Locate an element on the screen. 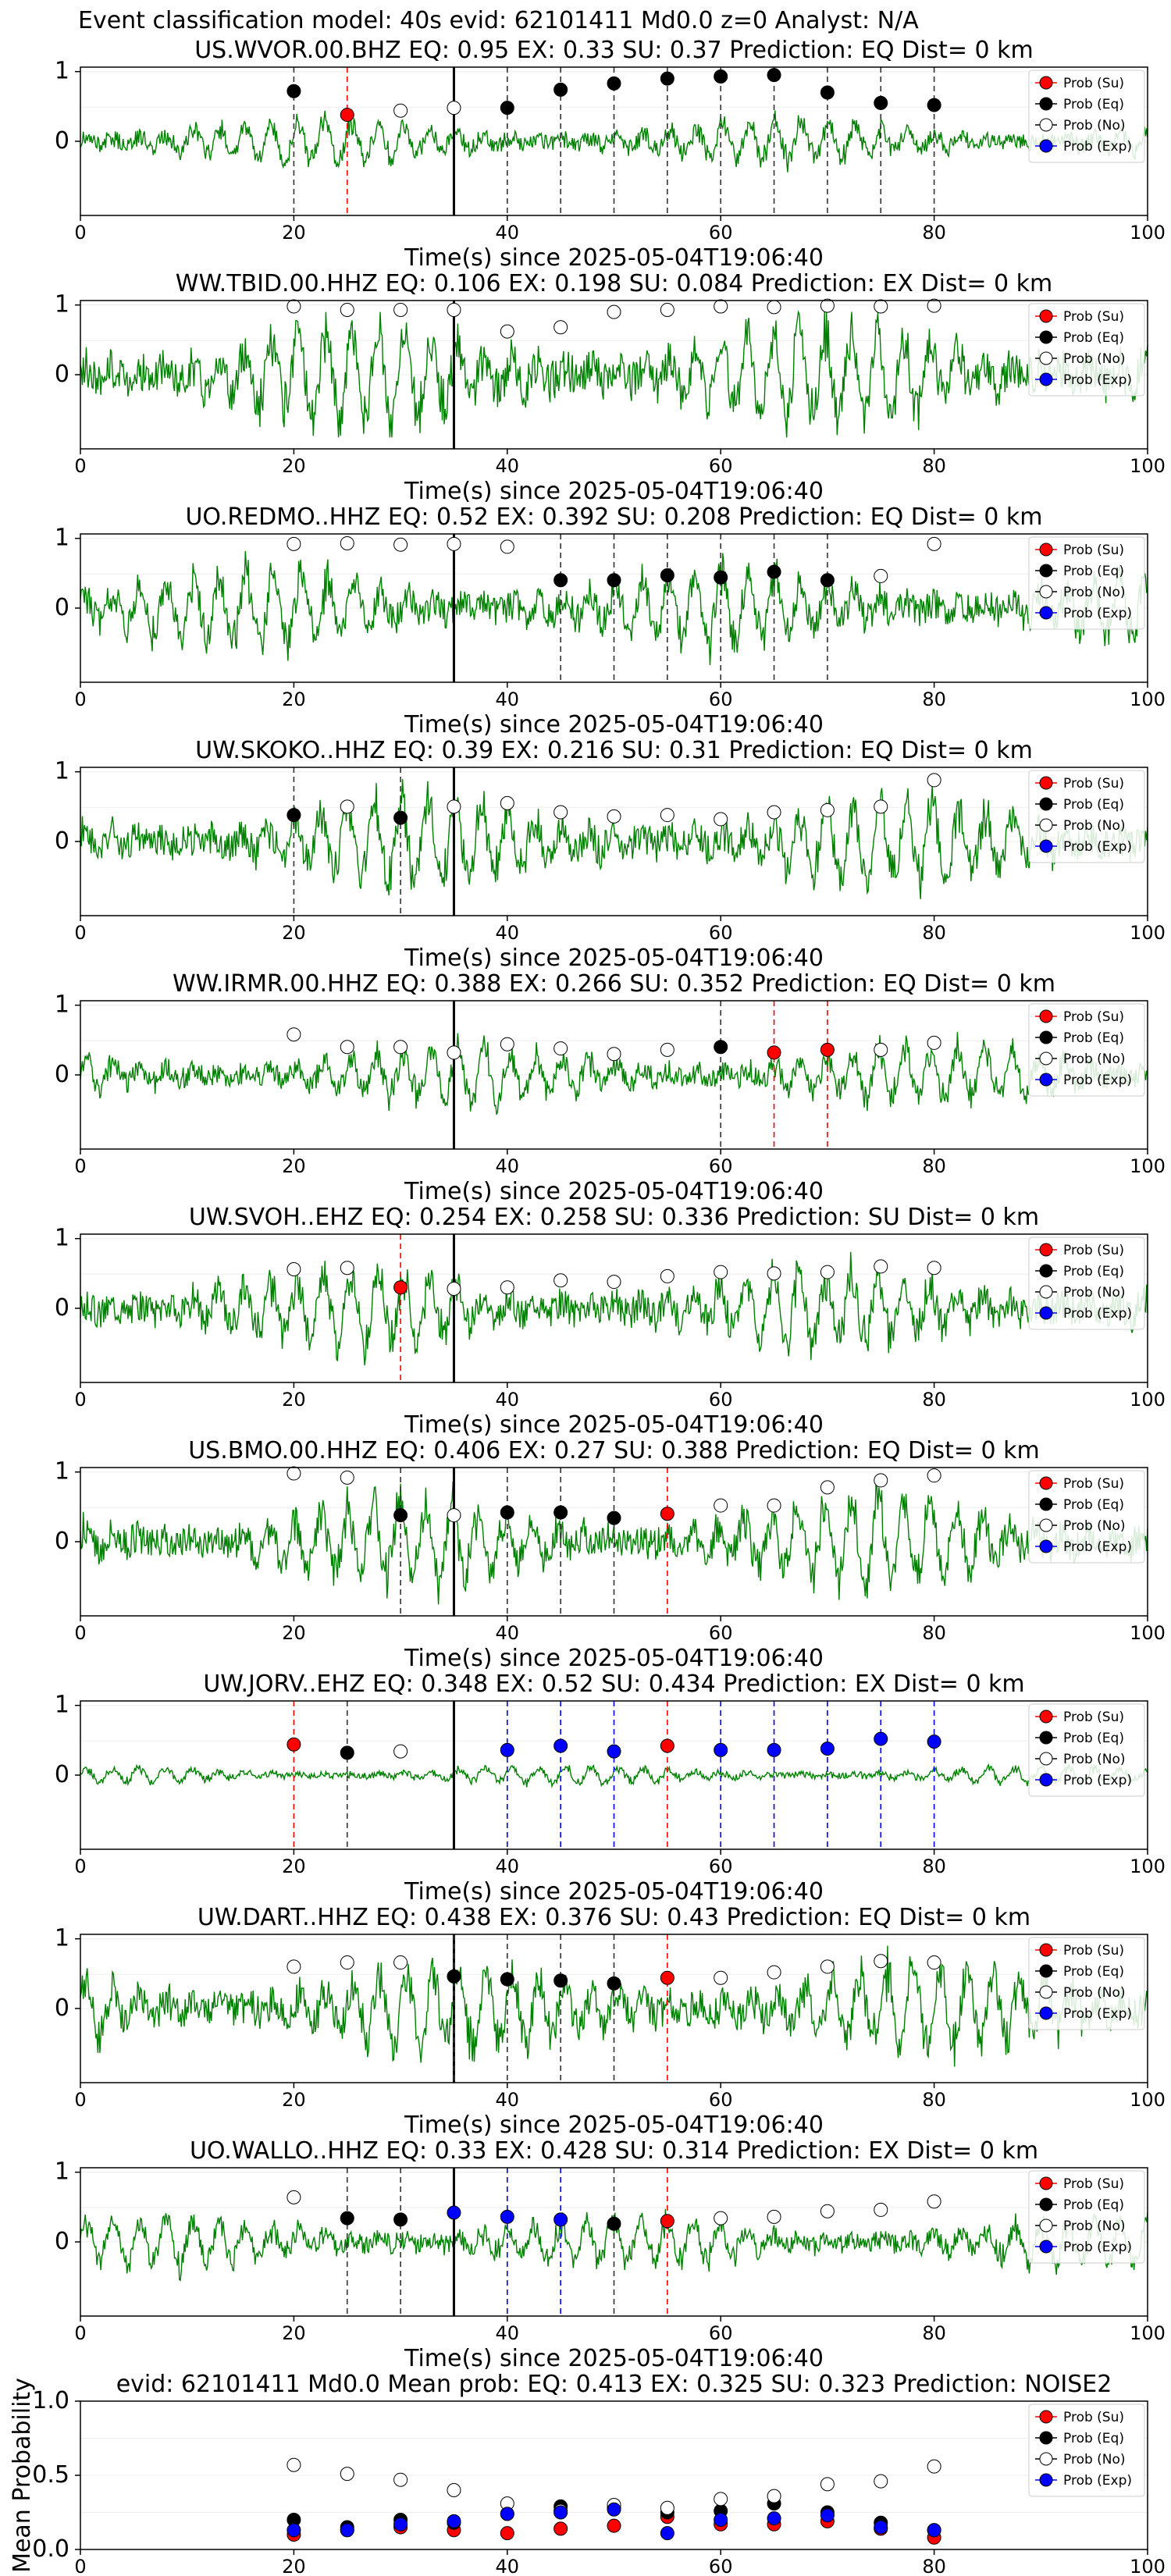  x-tick-label: 20 is located at coordinates (294, 1166).